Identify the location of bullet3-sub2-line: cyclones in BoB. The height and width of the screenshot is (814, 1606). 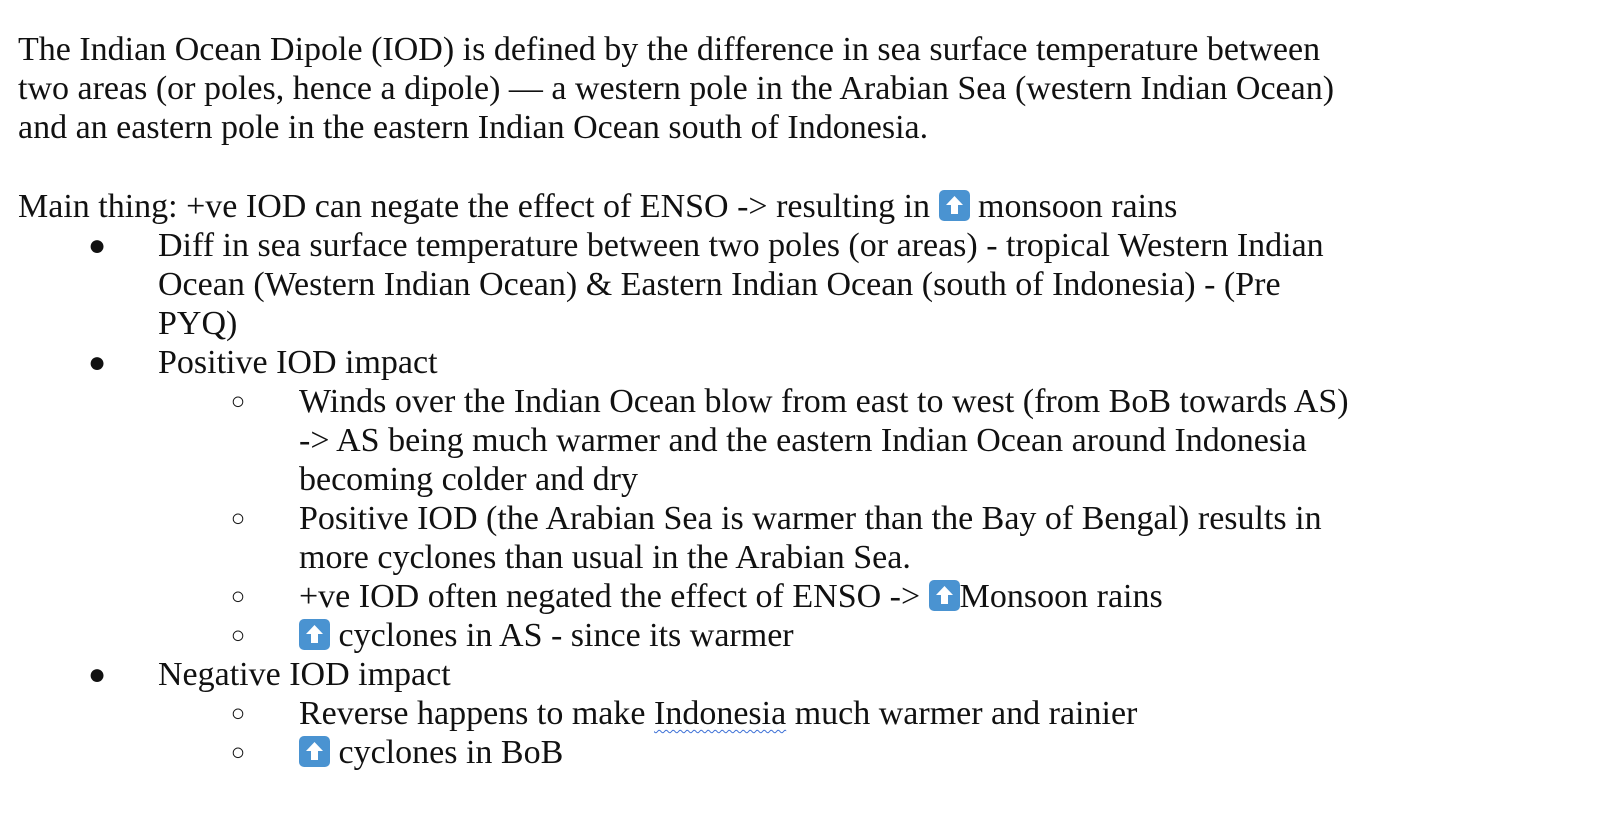
(431, 753).